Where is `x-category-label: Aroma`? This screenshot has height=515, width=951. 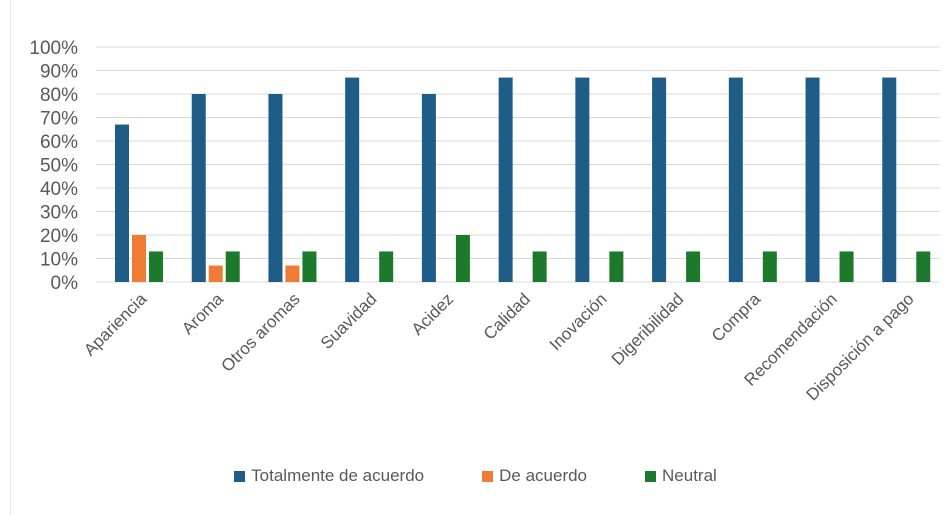
x-category-label: Aroma is located at coordinates (202, 313).